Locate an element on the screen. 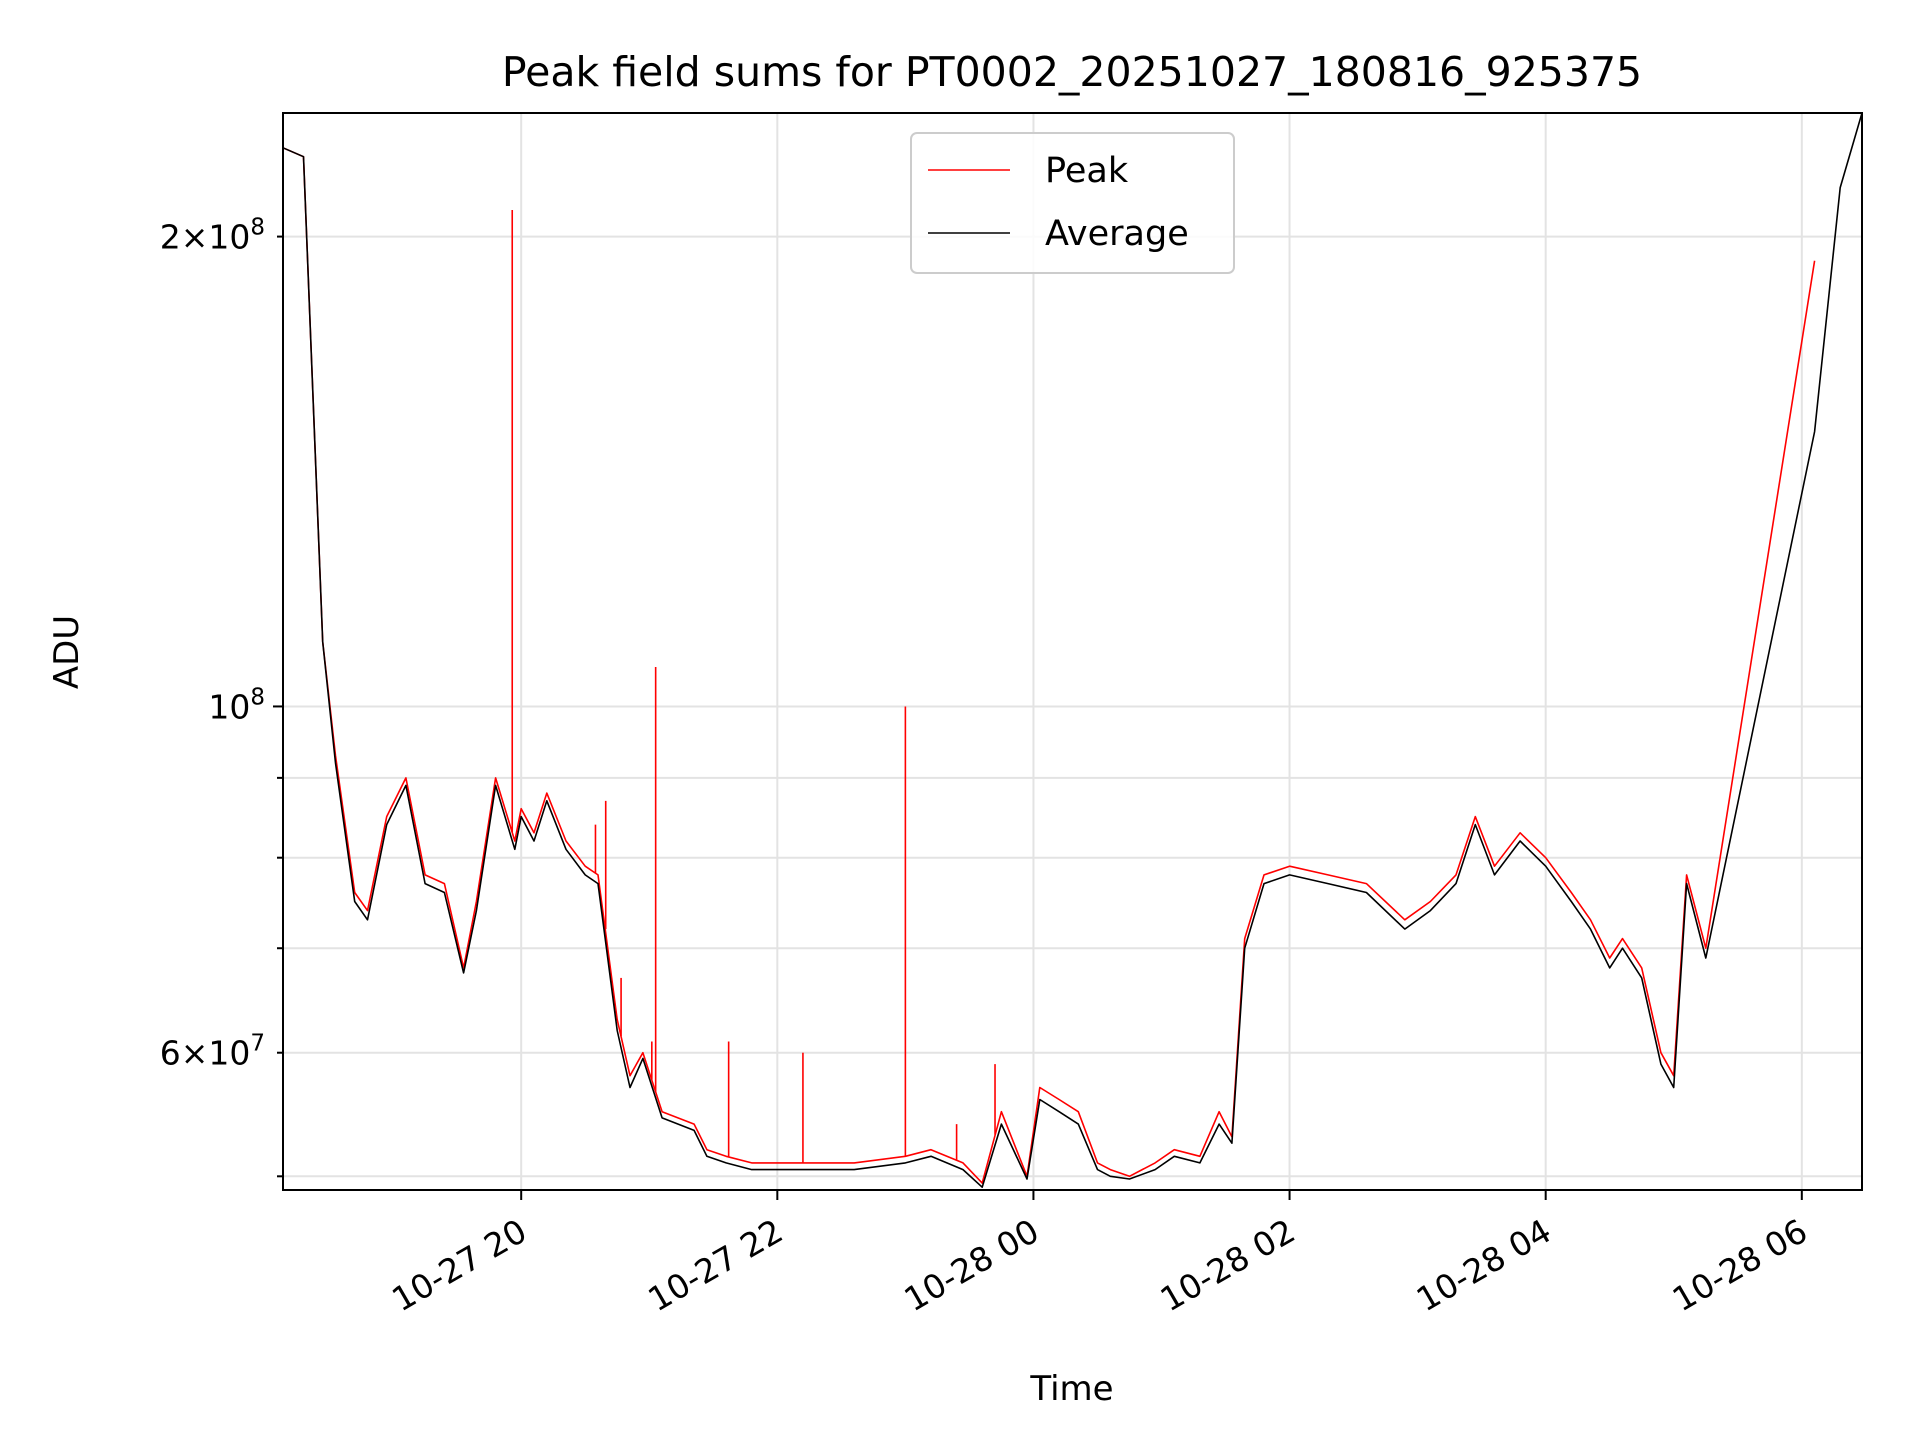 The height and width of the screenshot is (1440, 1920). x-tick-label: 10-27 20 is located at coordinates (459, 1265).